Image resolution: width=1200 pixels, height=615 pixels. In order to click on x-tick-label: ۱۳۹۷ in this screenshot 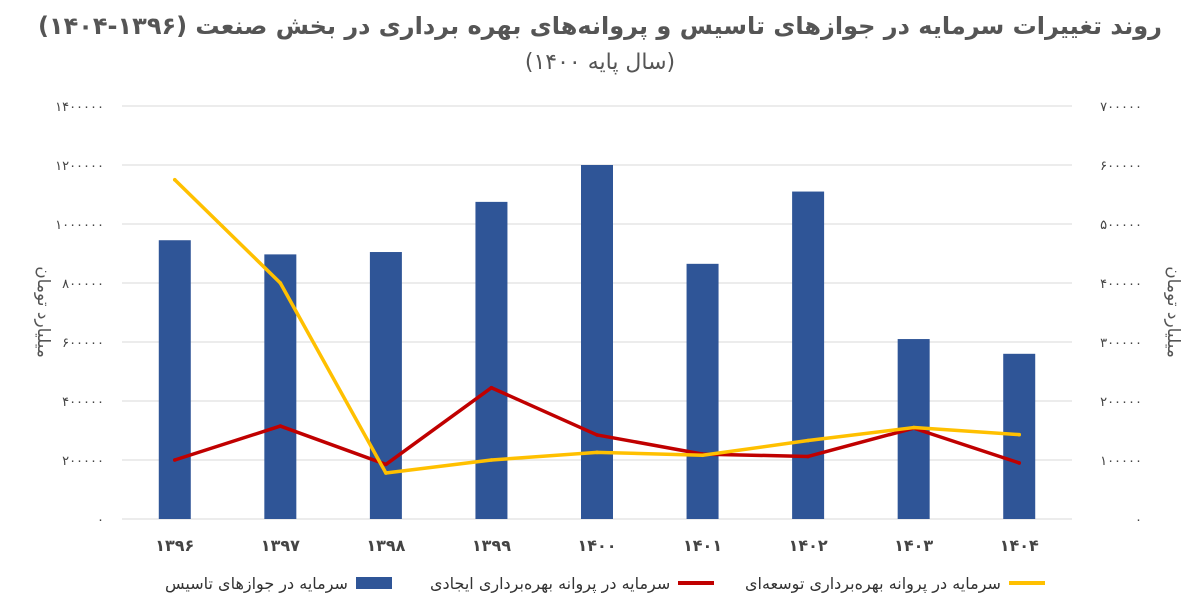, I will do `click(280, 545)`.